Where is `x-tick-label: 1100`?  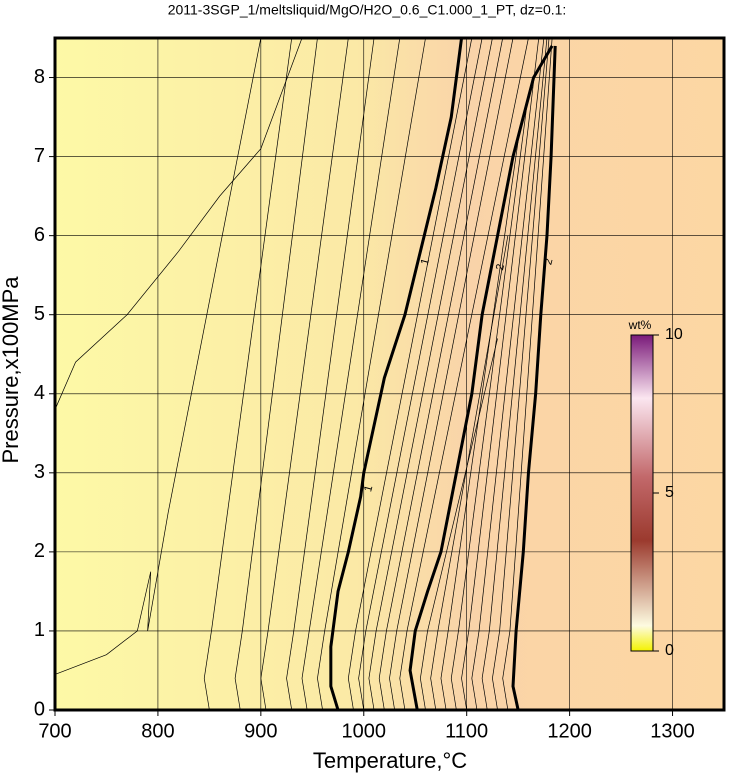 x-tick-label: 1100 is located at coordinates (466, 731).